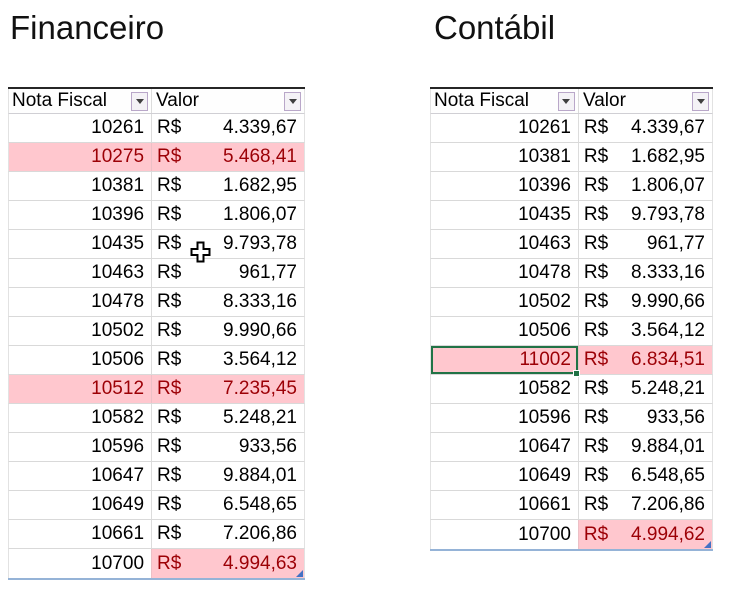  I want to click on valor-cell: R$ 4.994,63, so click(227, 563).